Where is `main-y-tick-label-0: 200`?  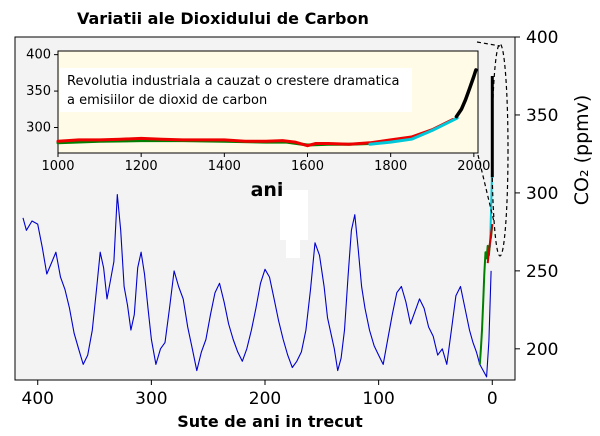
main-y-tick-label-0: 200 is located at coordinates (542, 350).